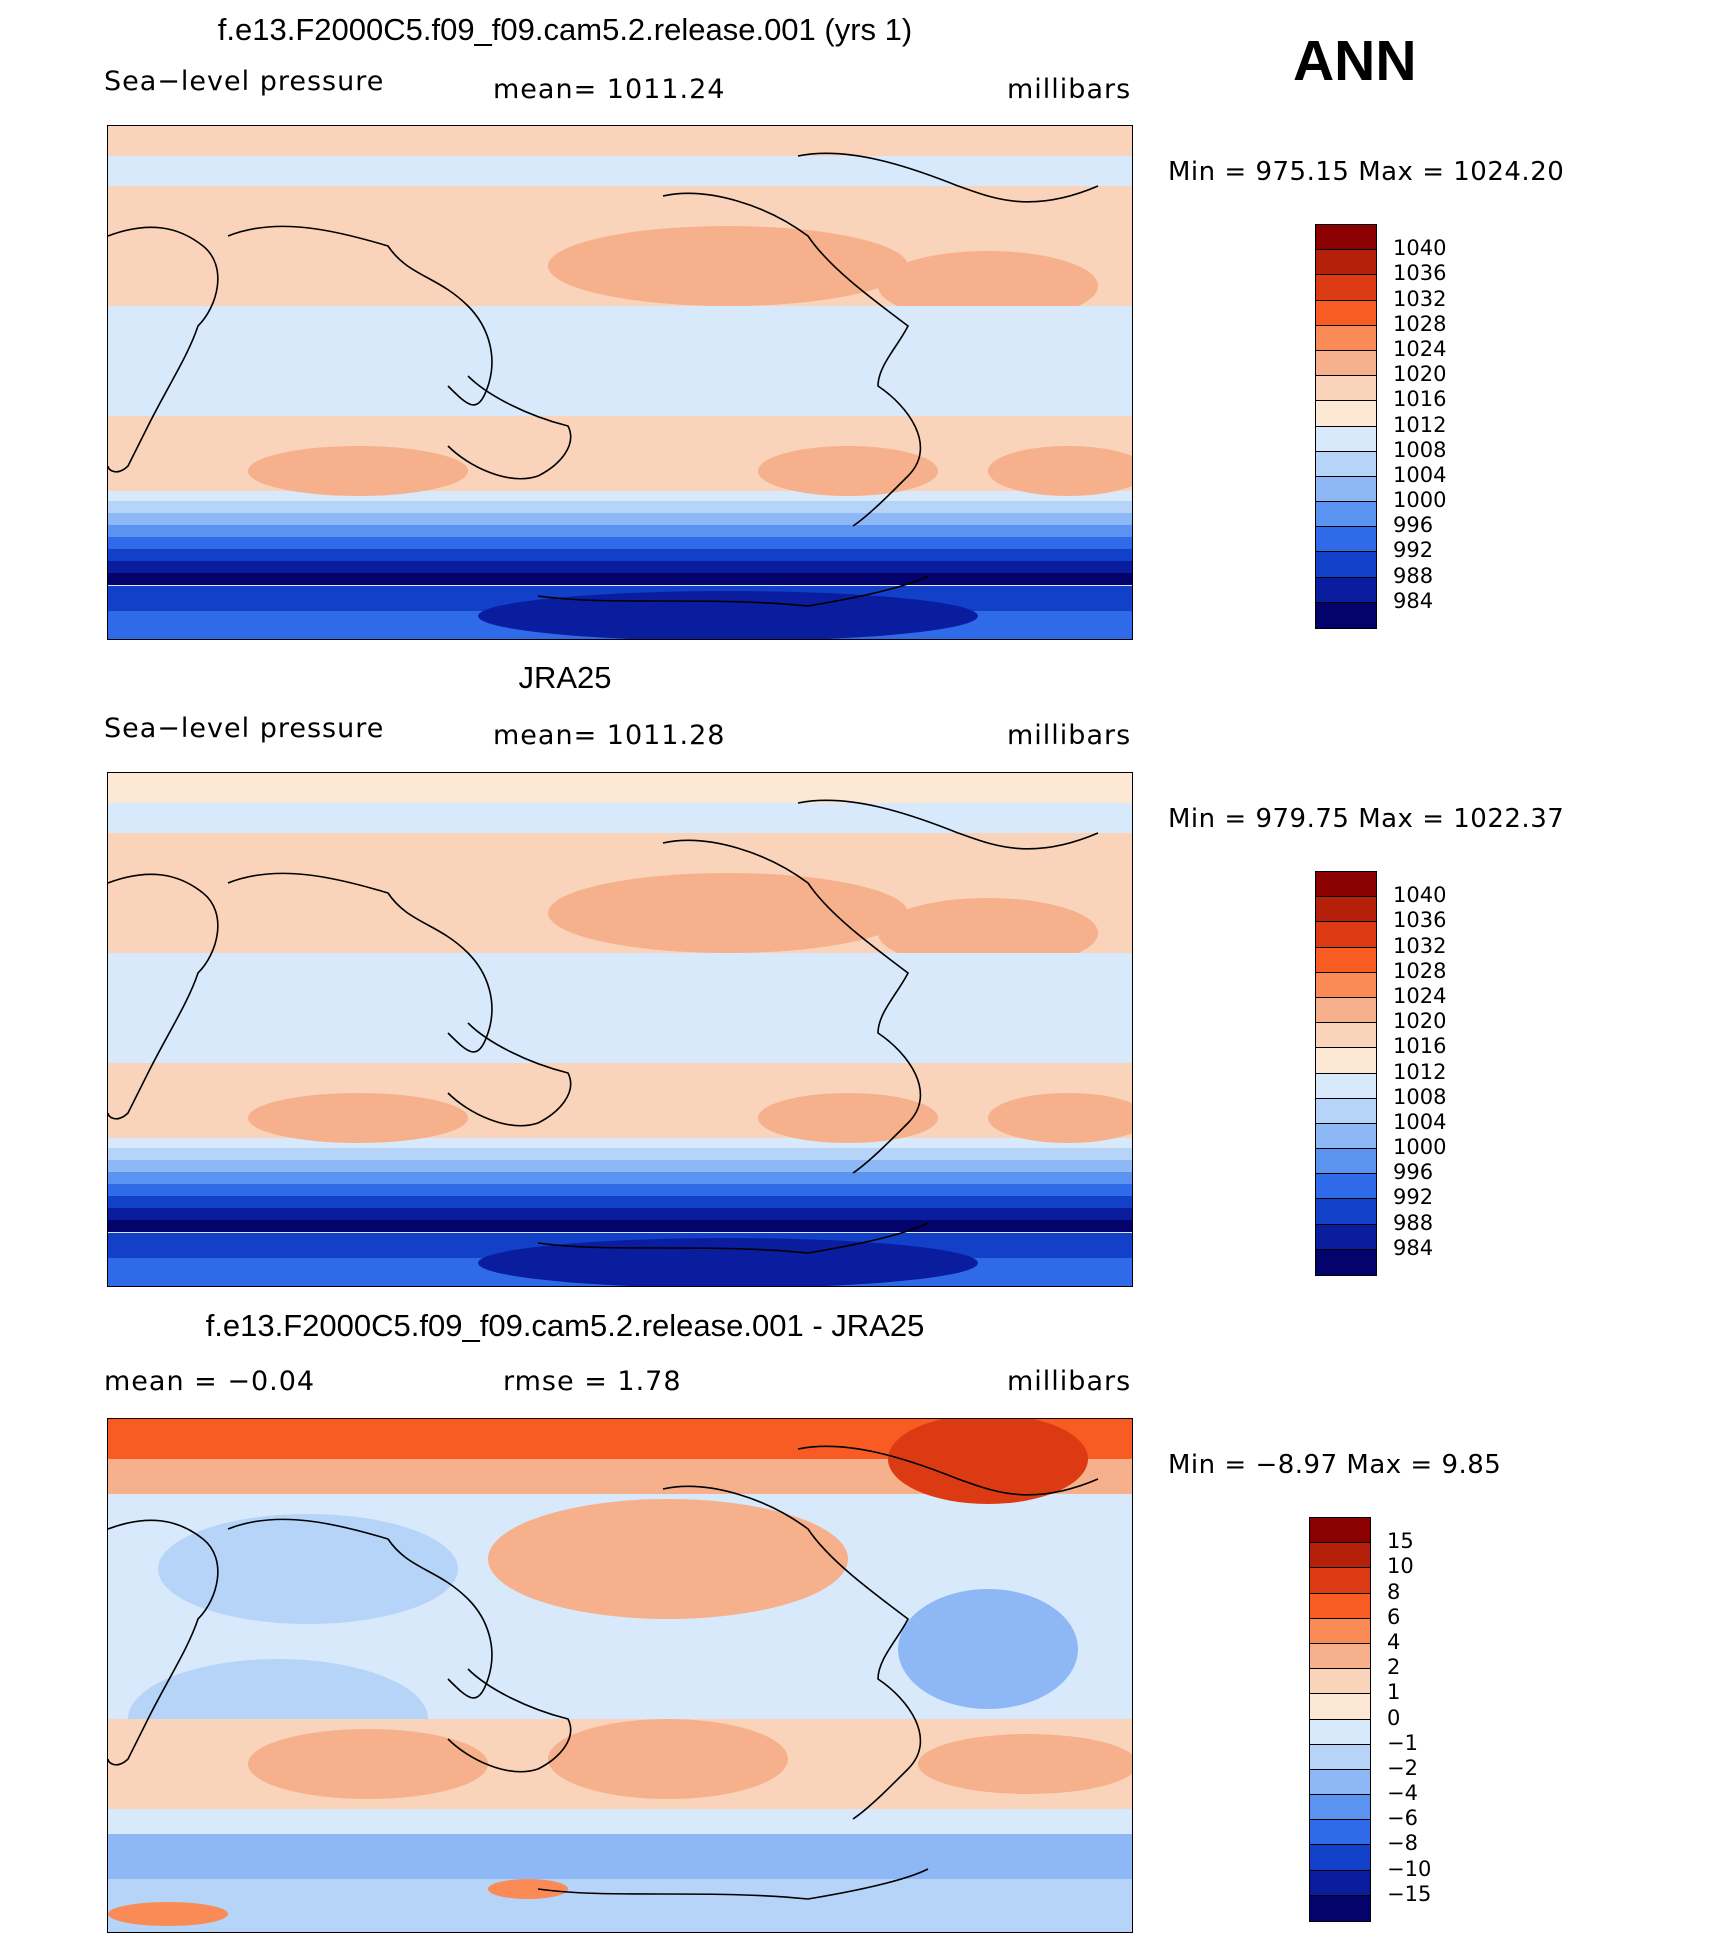 This screenshot has height=1941, width=1710. Describe the element at coordinates (1394, 1667) in the screenshot. I see `colorbar-tick-label: 2` at that location.